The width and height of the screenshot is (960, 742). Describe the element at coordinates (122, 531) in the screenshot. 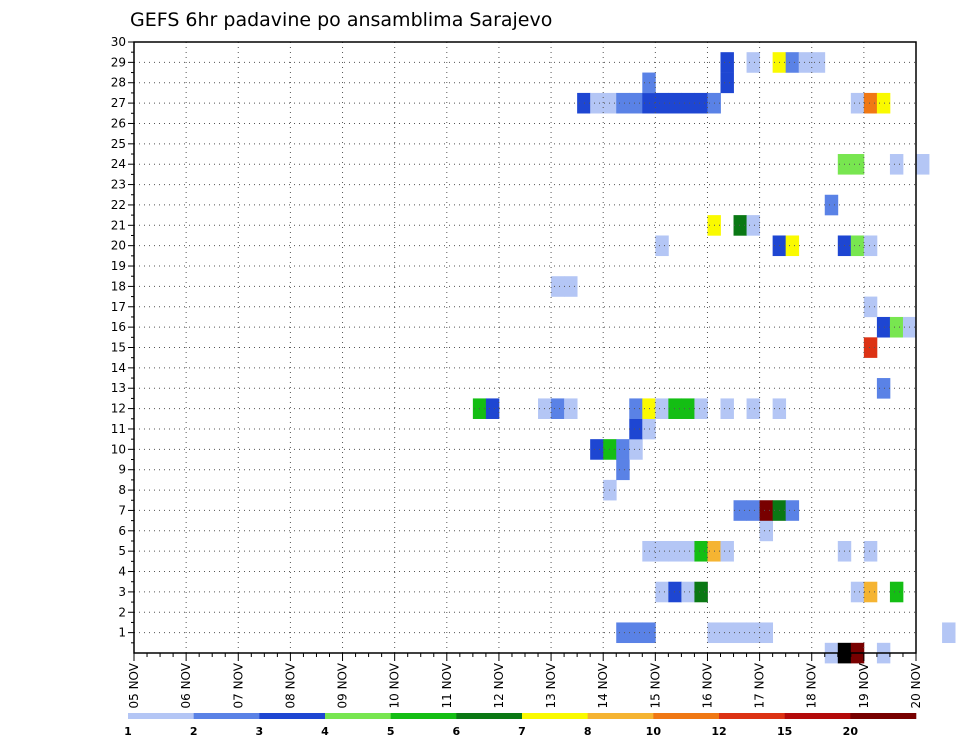

I see `y-tick-label: 6` at that location.